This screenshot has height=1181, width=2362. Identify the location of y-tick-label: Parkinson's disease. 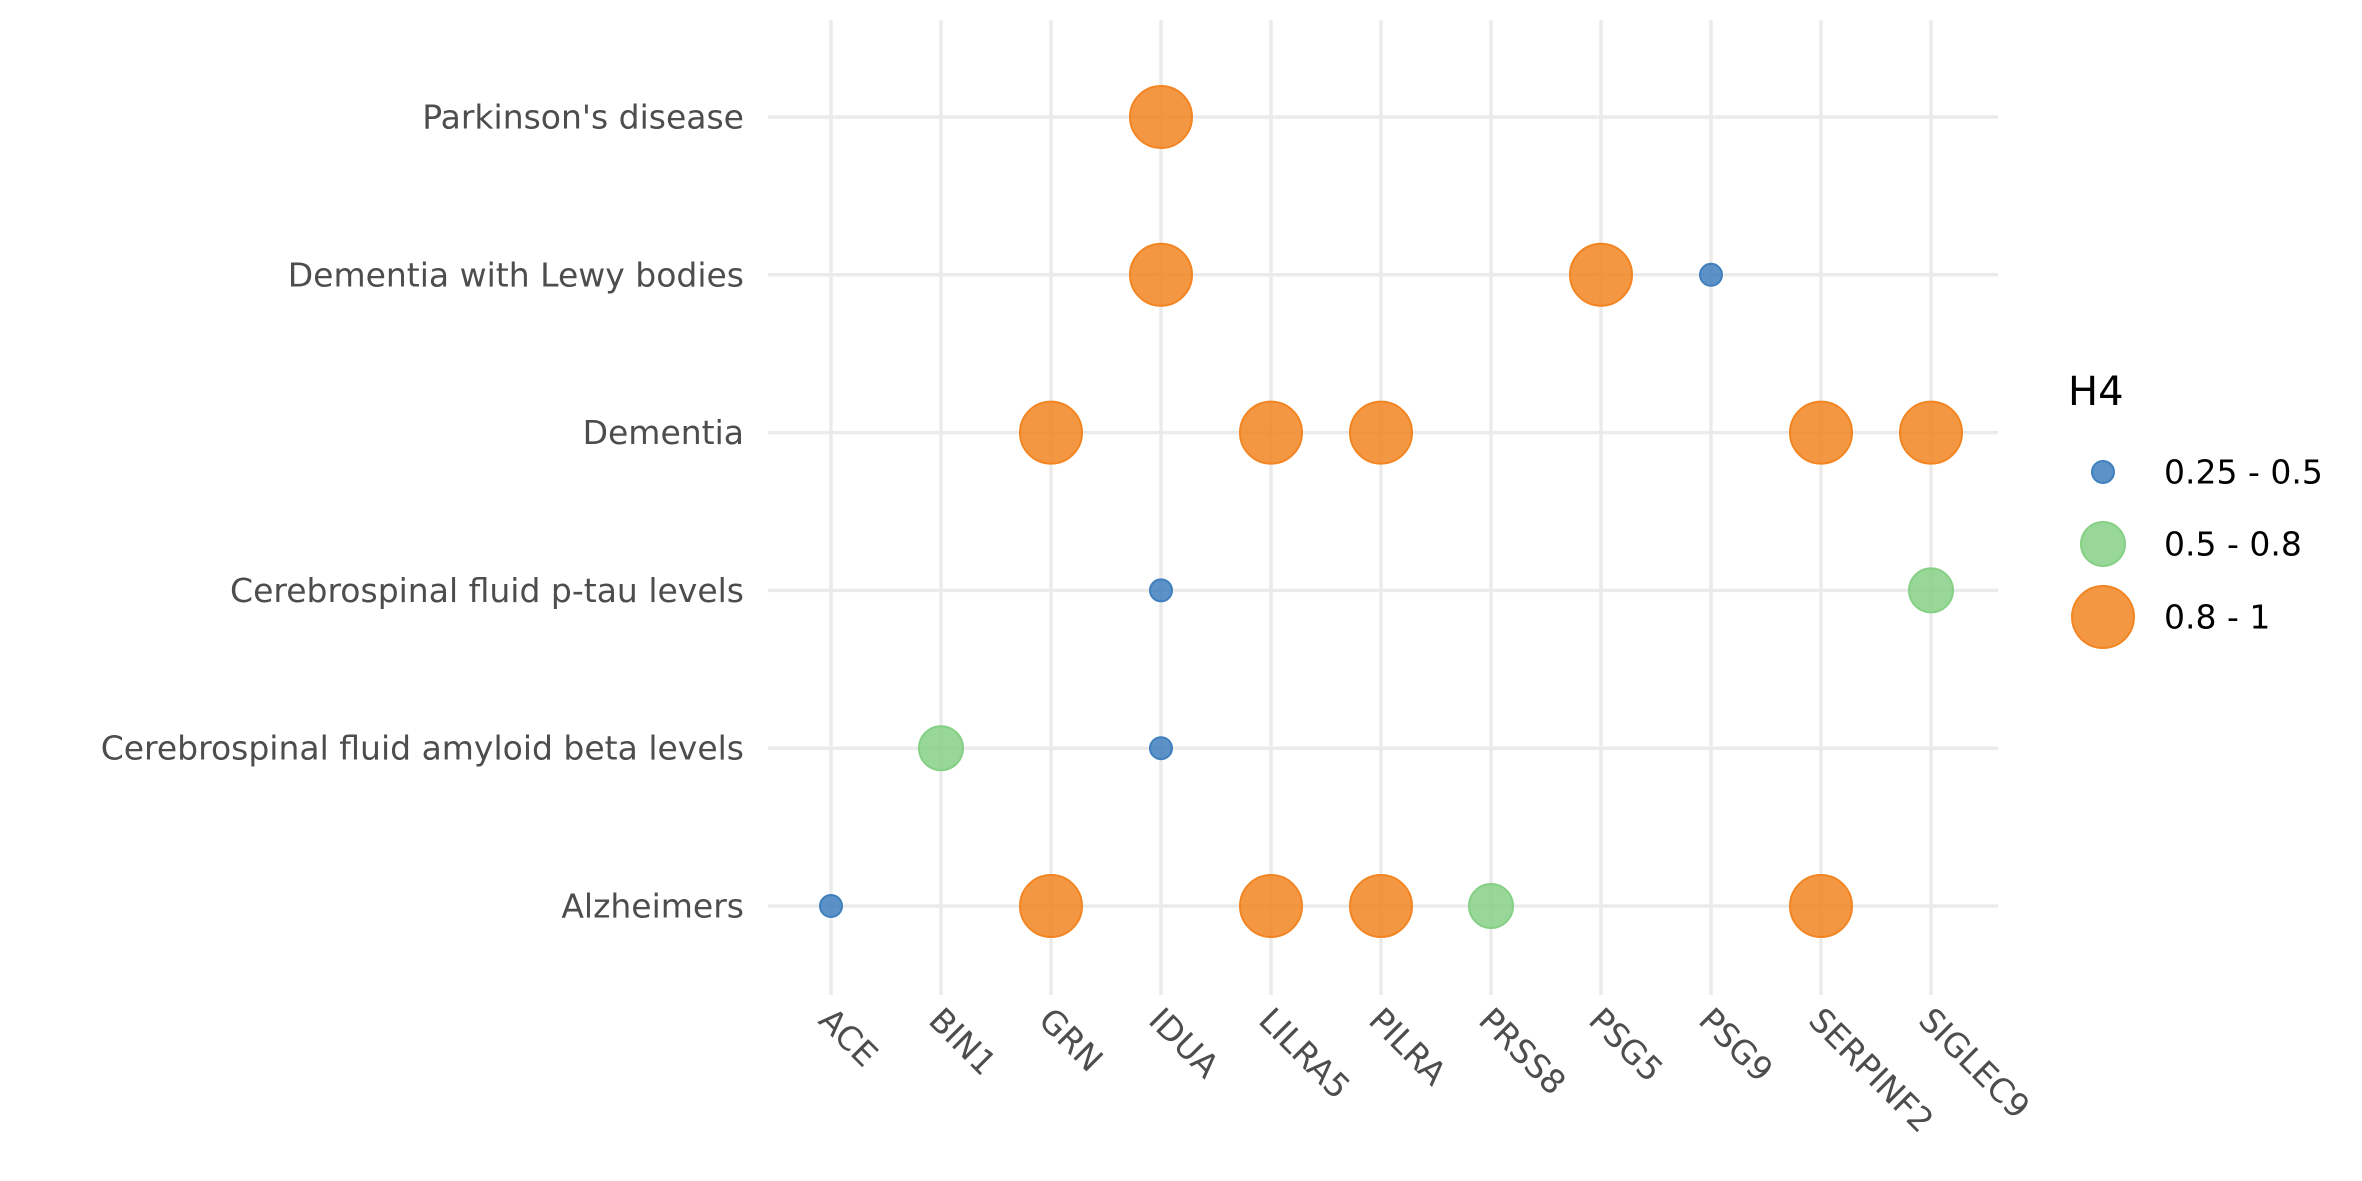
(583, 117).